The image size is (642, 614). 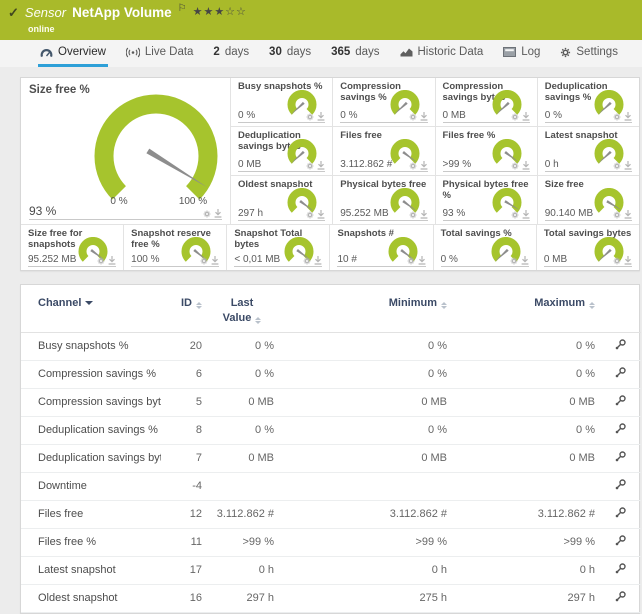 I want to click on gauge-tile-main: Size free % 0 % 100 % 93 %, so click(x=125, y=151).